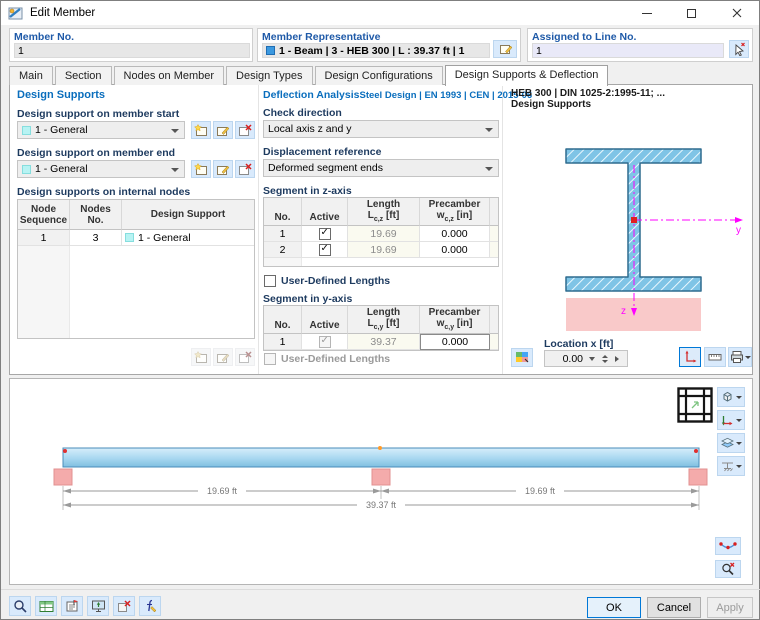  Describe the element at coordinates (646, 13) in the screenshot. I see `minimize-button` at that location.